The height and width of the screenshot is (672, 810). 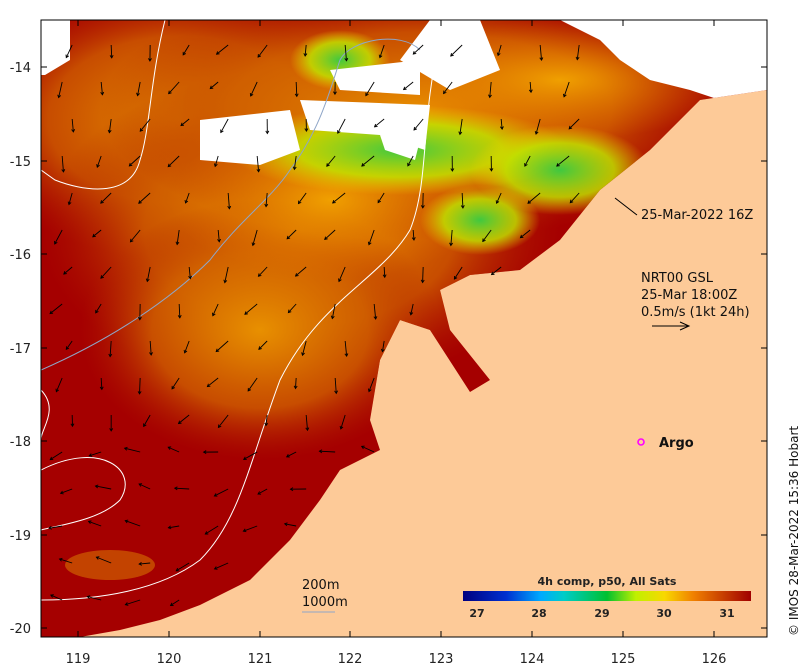 What do you see at coordinates (20, 349) in the screenshot?
I see `lat-tick-label: -17` at bounding box center [20, 349].